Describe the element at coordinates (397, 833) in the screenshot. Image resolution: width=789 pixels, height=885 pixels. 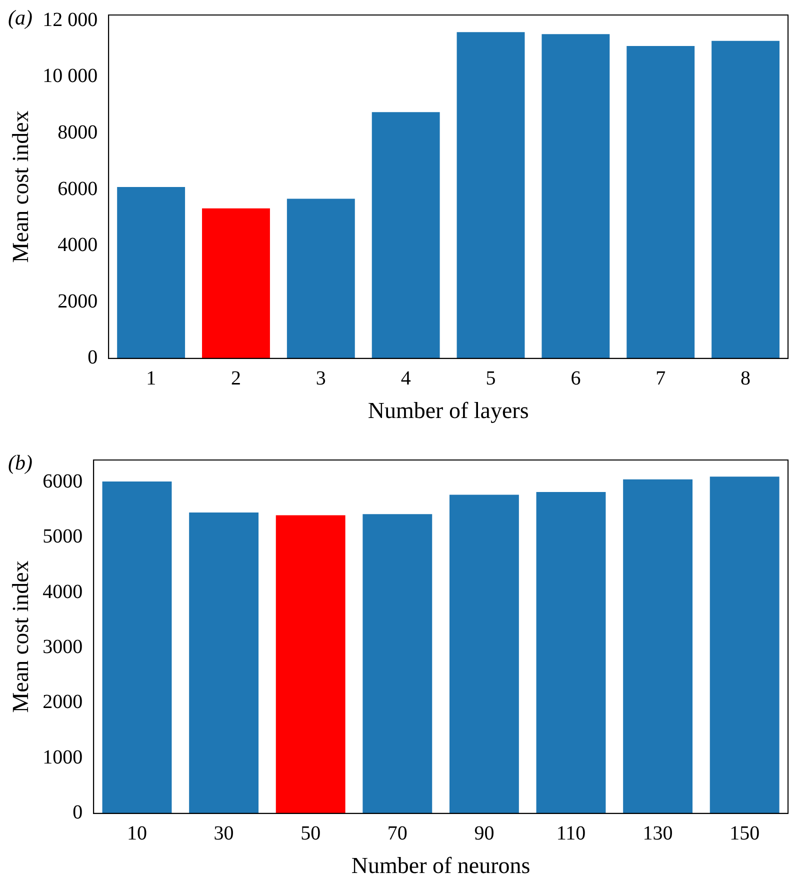
I see `x-tick-label: 70` at that location.